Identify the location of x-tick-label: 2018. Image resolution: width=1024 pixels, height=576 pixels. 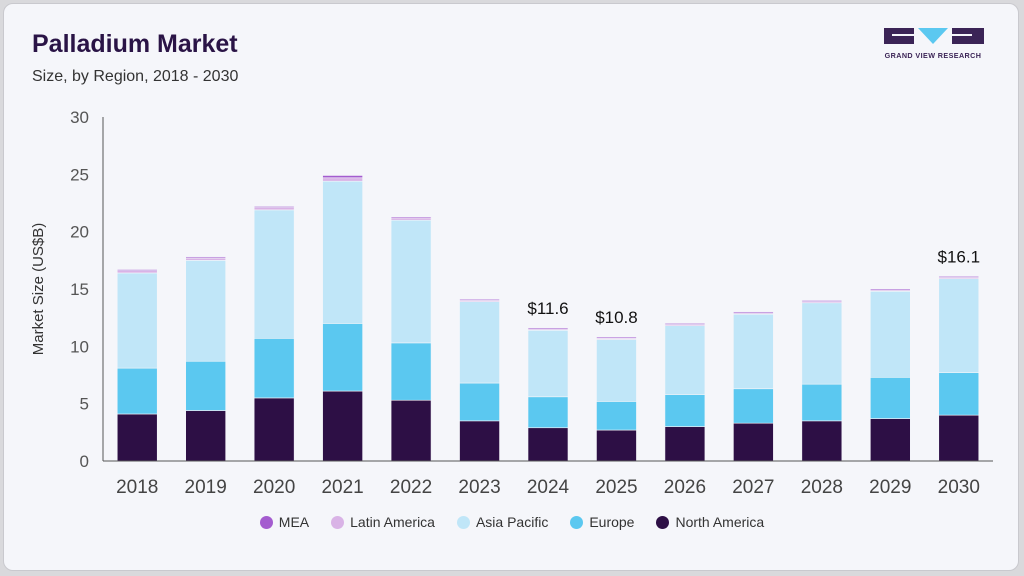
(137, 487).